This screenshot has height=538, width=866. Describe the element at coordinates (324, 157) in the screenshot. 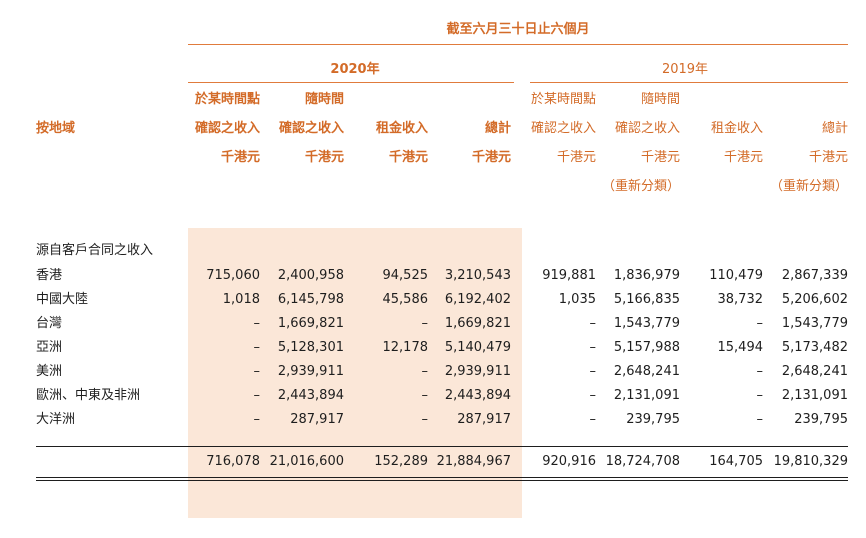

I see `col-1-unit: 千港元` at that location.